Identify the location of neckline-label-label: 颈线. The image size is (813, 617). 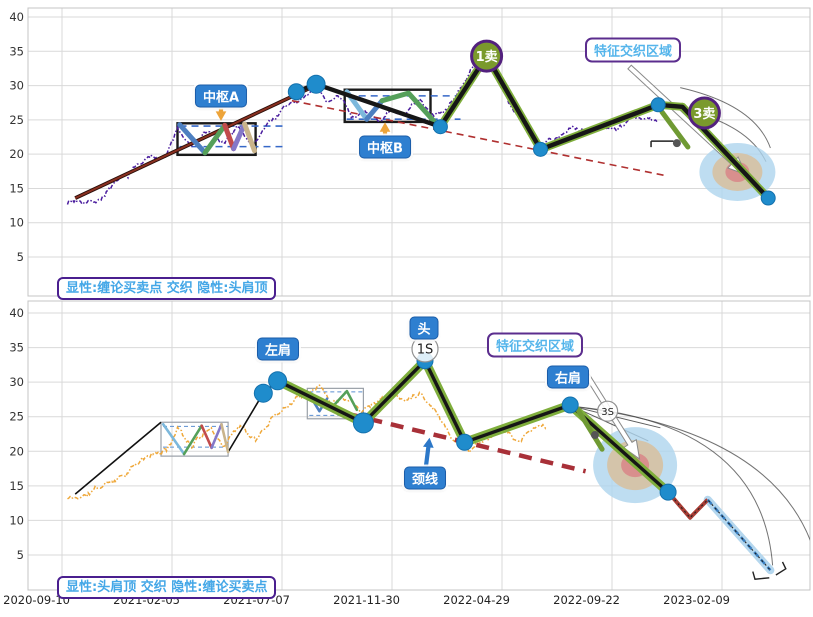
(425, 478).